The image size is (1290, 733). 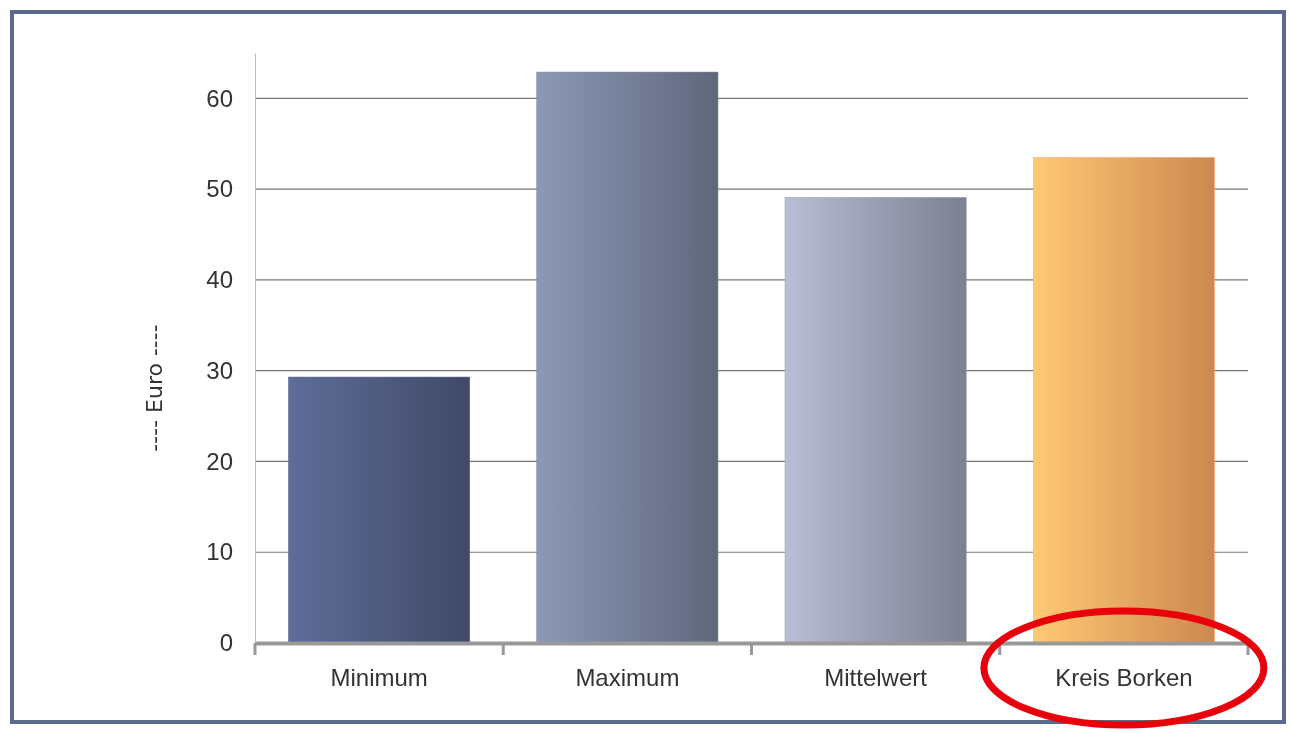 What do you see at coordinates (627, 678) in the screenshot?
I see `x-tick-label: Maximum` at bounding box center [627, 678].